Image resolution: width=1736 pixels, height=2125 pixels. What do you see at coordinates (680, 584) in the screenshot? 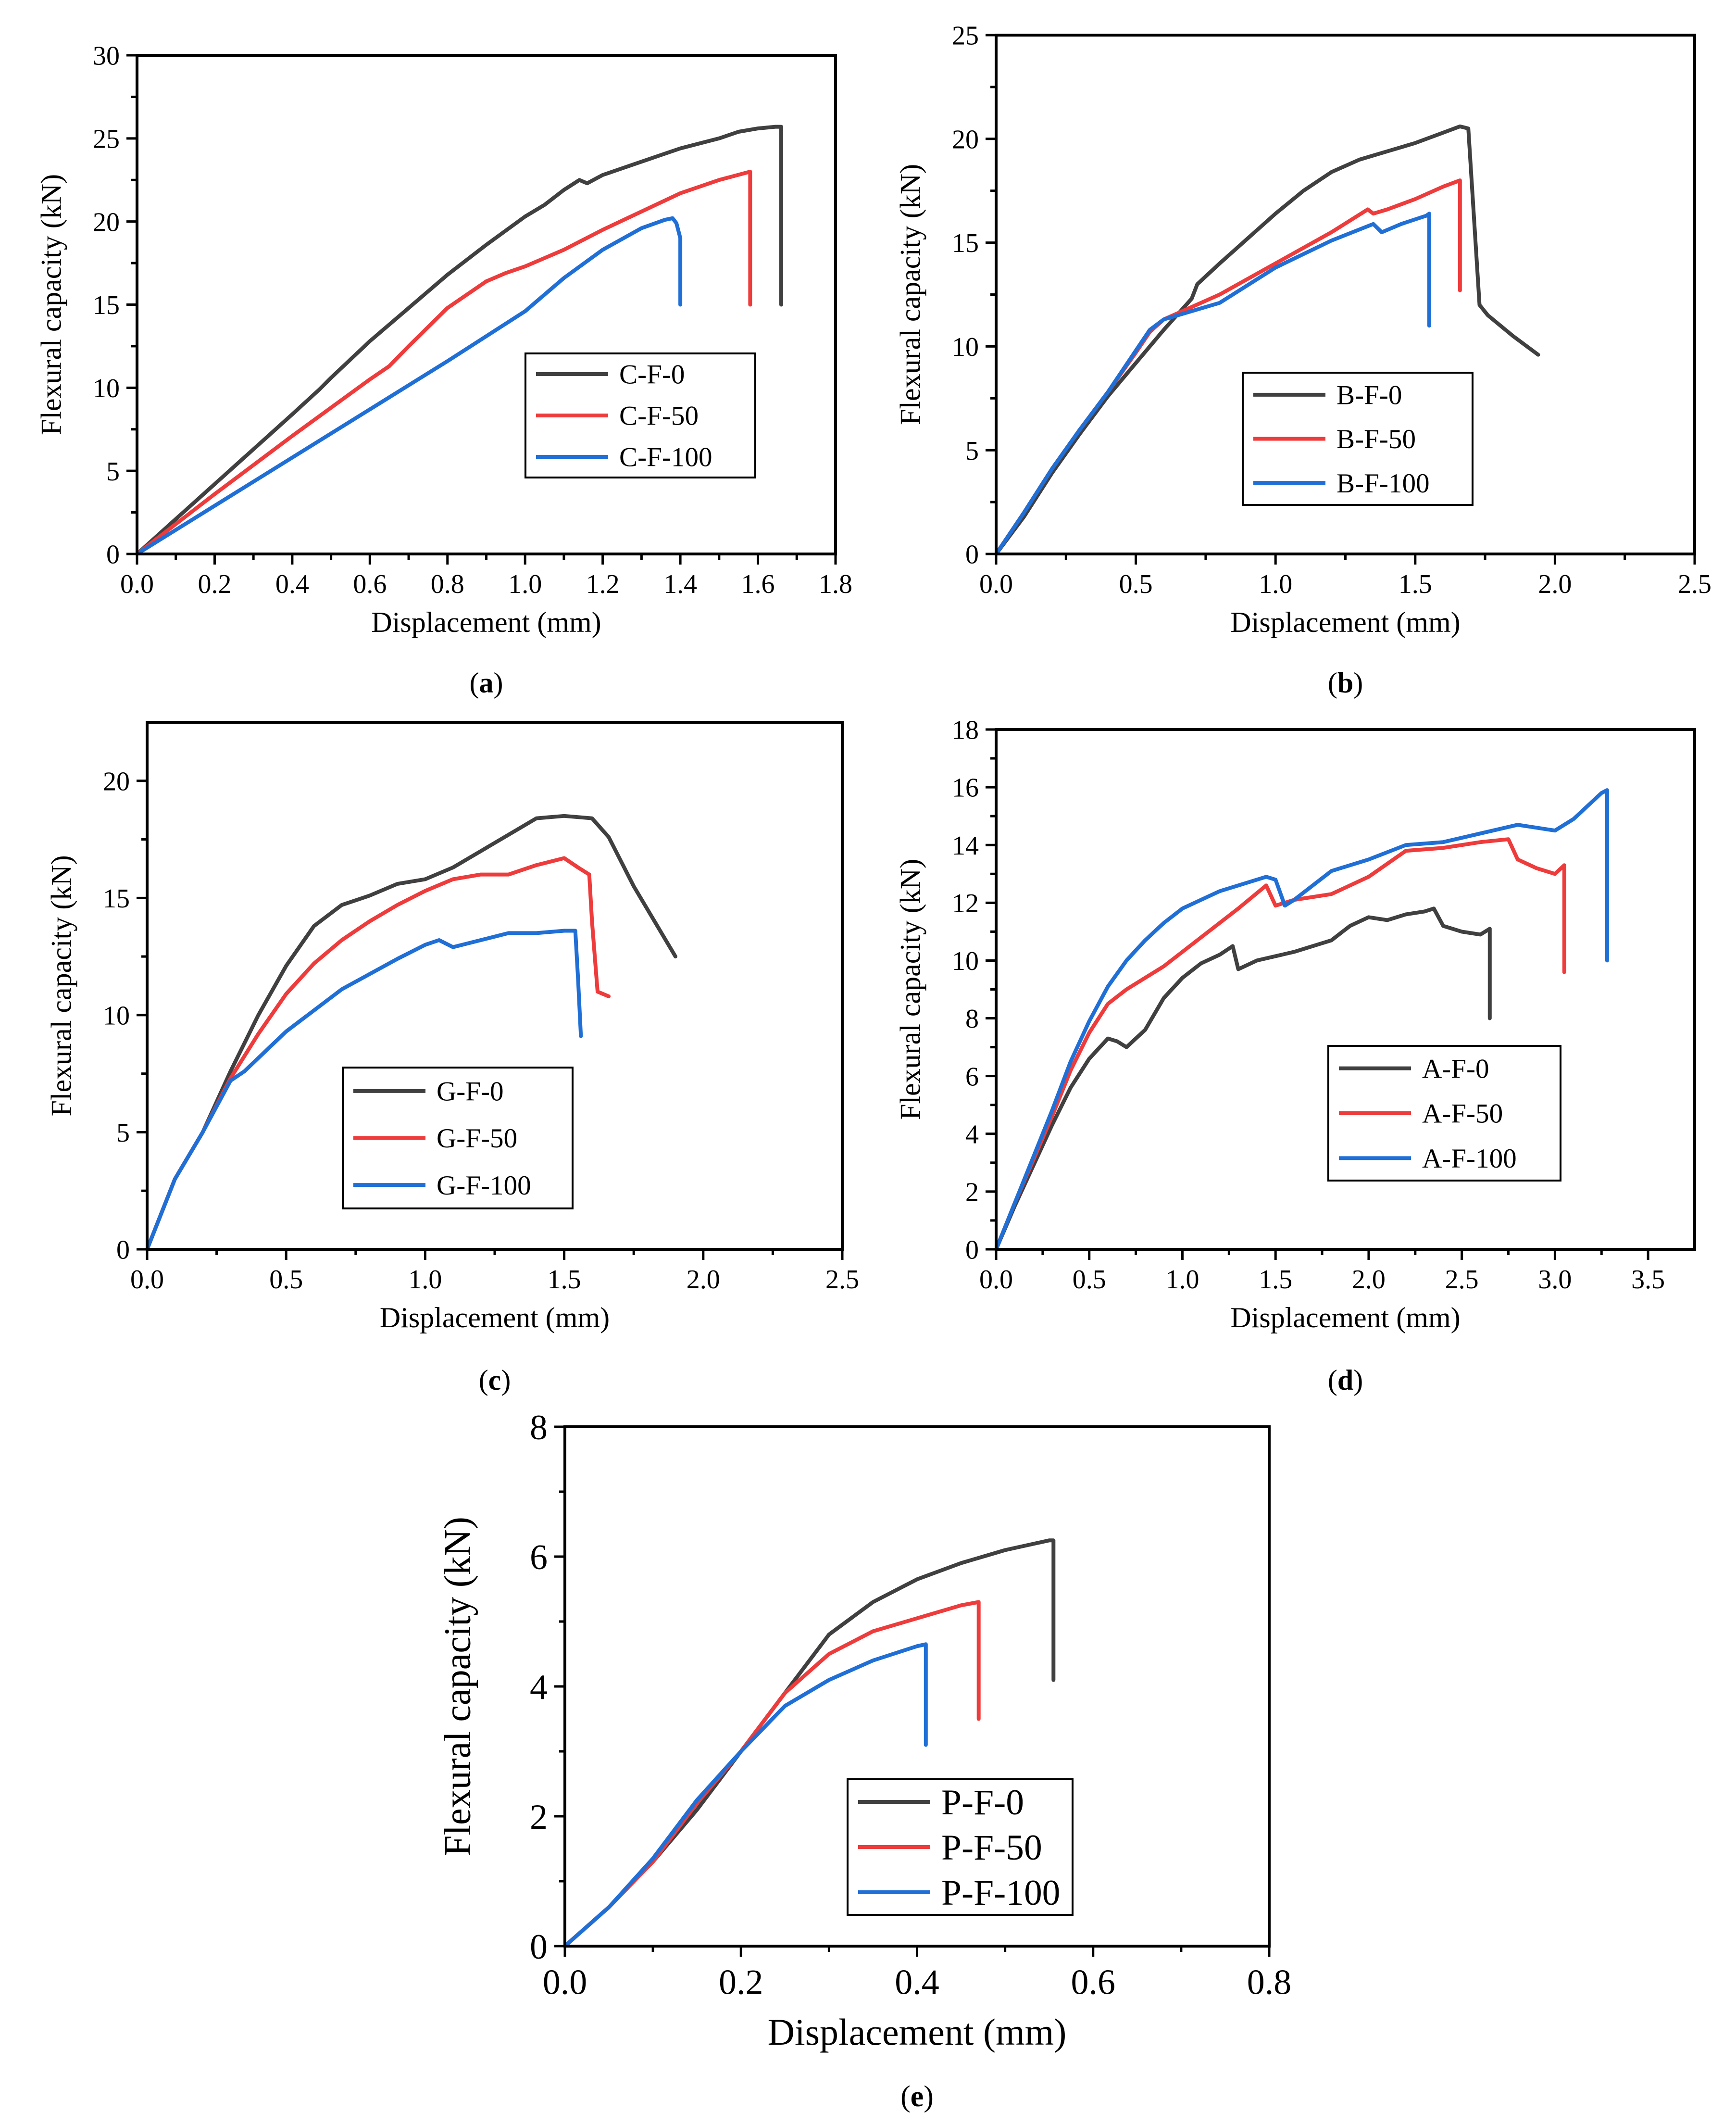
I see `x-tick-label: 1.4` at bounding box center [680, 584].